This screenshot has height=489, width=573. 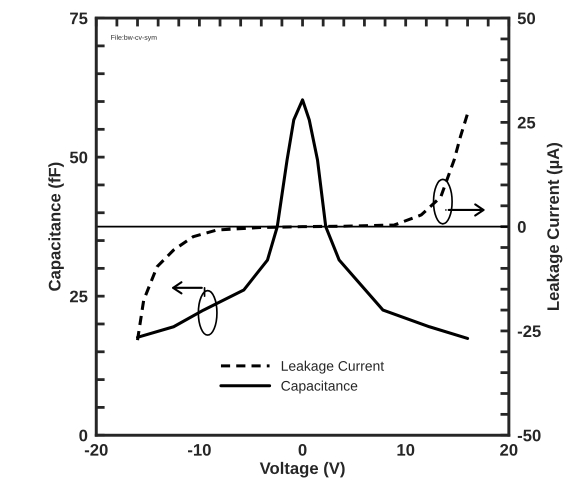 I want to click on y-tick-label: 25, so click(x=79, y=296).